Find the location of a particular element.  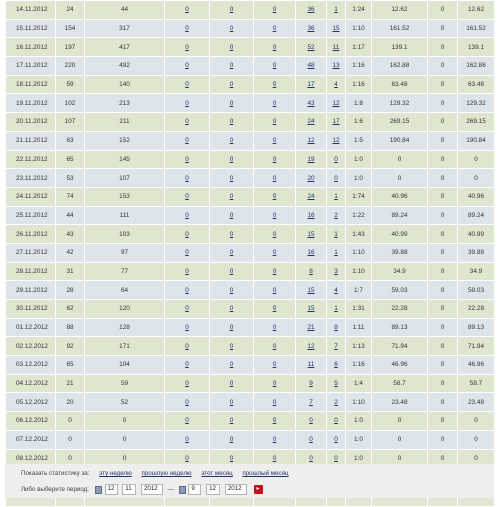

go-arrow-icon: ▸ is located at coordinates (258, 489).